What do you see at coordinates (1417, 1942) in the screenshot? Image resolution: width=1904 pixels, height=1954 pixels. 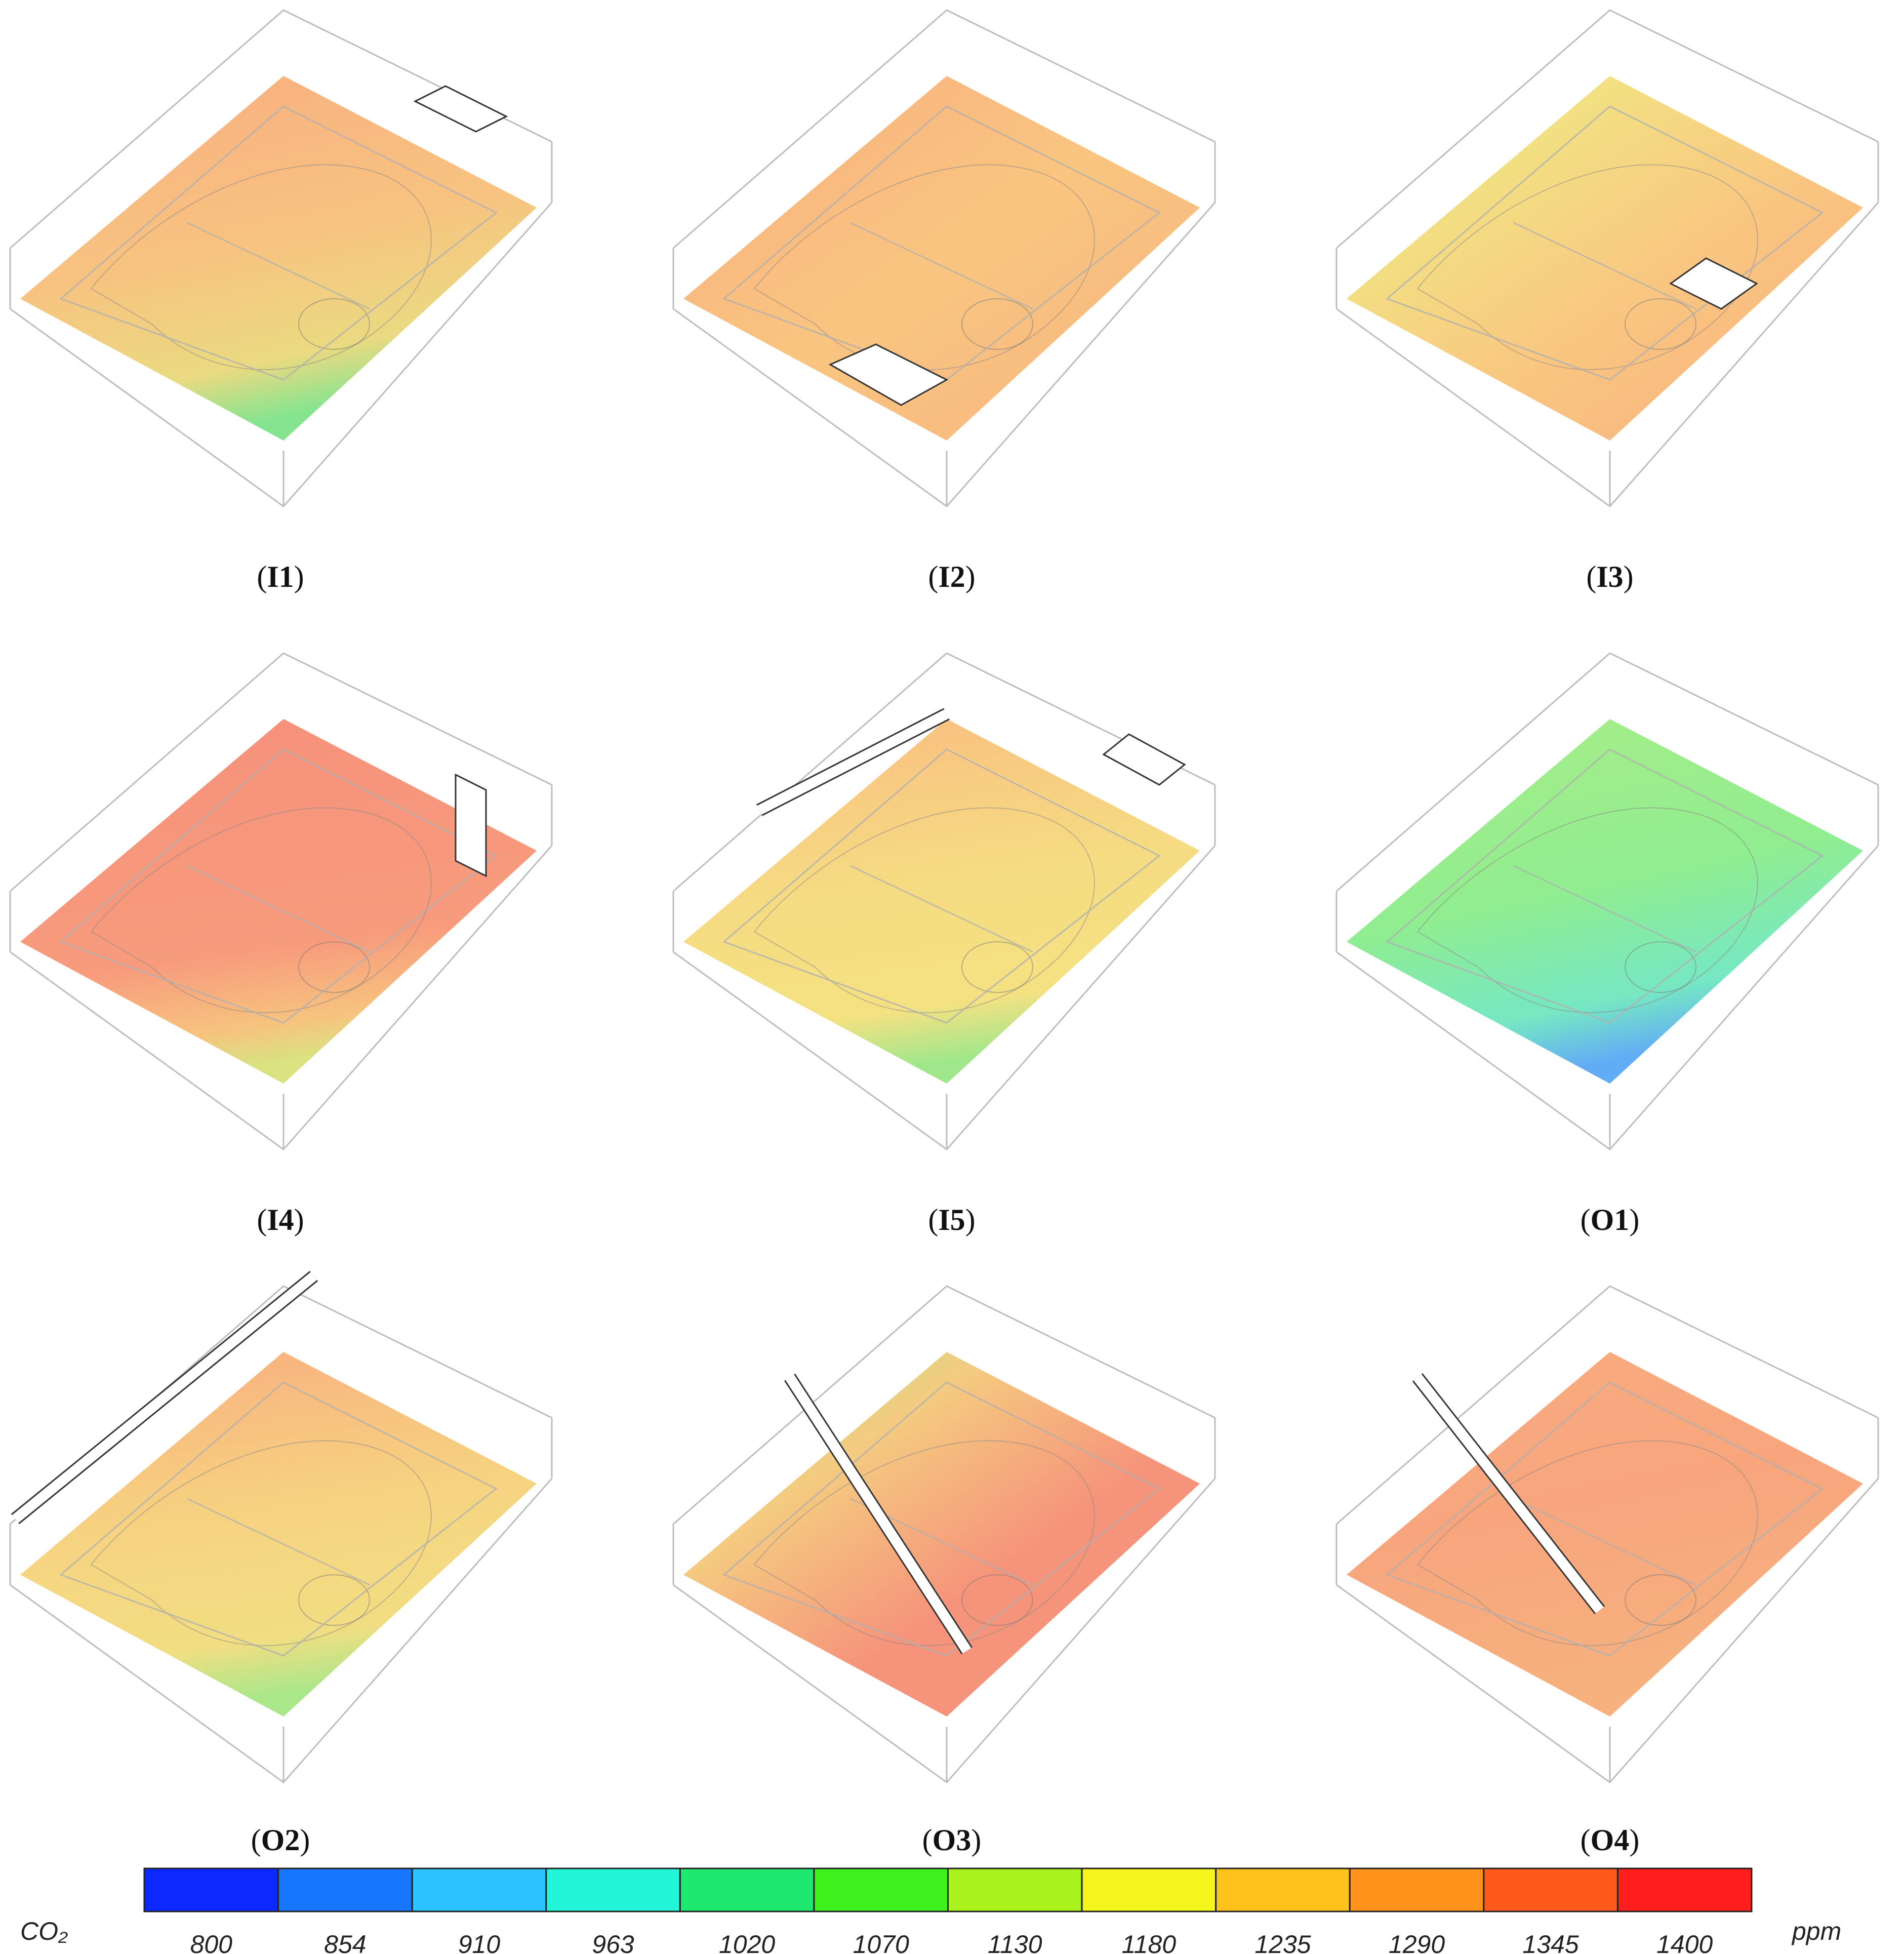 I see `colorbar-tick-label: 1290` at bounding box center [1417, 1942].